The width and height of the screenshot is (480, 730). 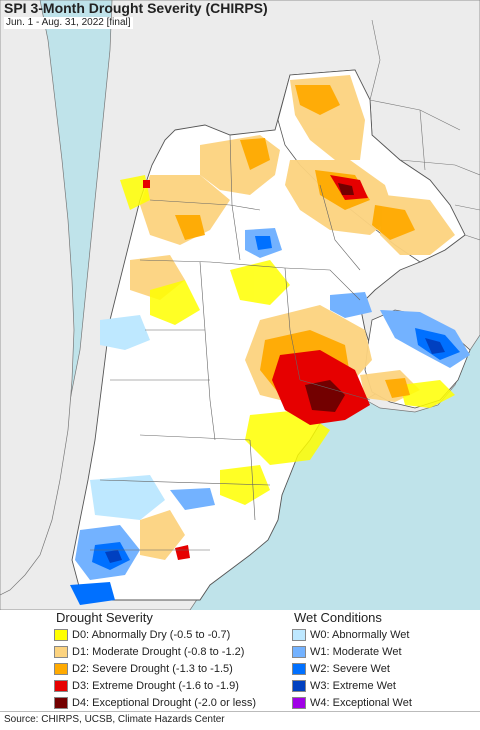 I want to click on legend-label-d3: D3: Extreme Drought (-1.6 to -1.9), so click(x=155, y=685).